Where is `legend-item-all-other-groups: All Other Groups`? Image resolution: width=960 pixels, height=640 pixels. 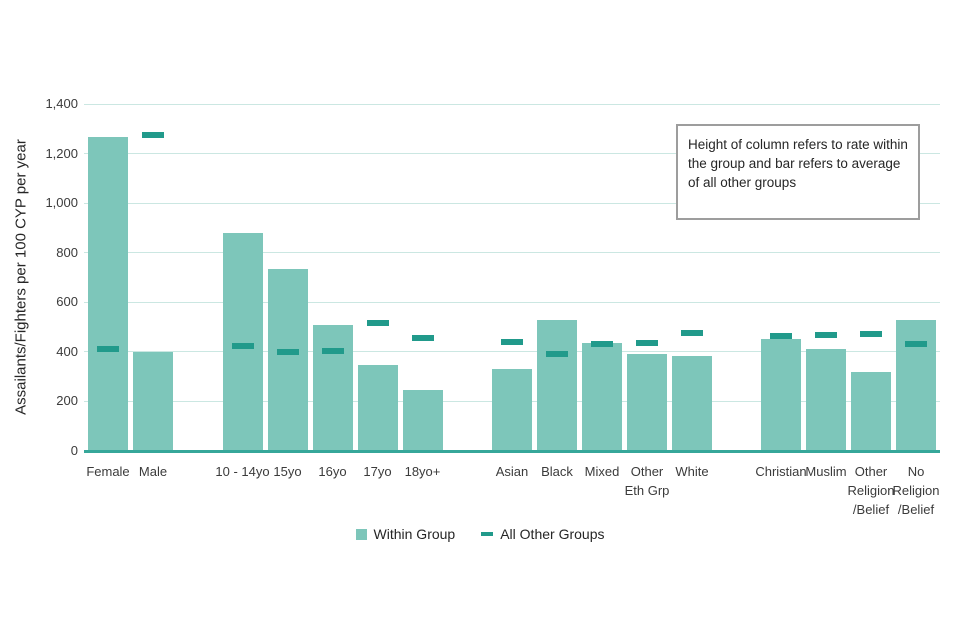
legend-item-all-other-groups: All Other Groups is located at coordinates (542, 534).